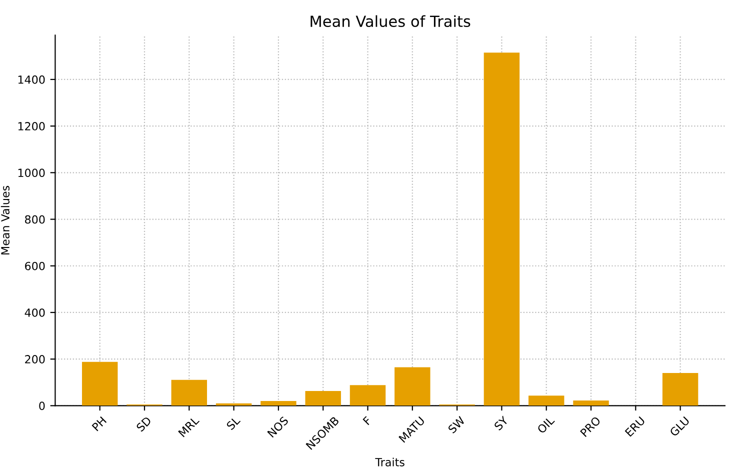 Image resolution: width=736 pixels, height=469 pixels. I want to click on chart-title: Mean Values of Traits, so click(390, 21).